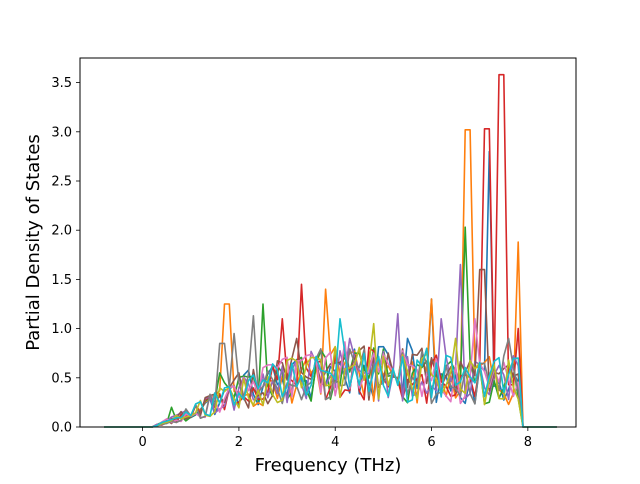 Image resolution: width=640 pixels, height=484 pixels. What do you see at coordinates (61, 182) in the screenshot?
I see `y-tick-label: 2.5` at bounding box center [61, 182].